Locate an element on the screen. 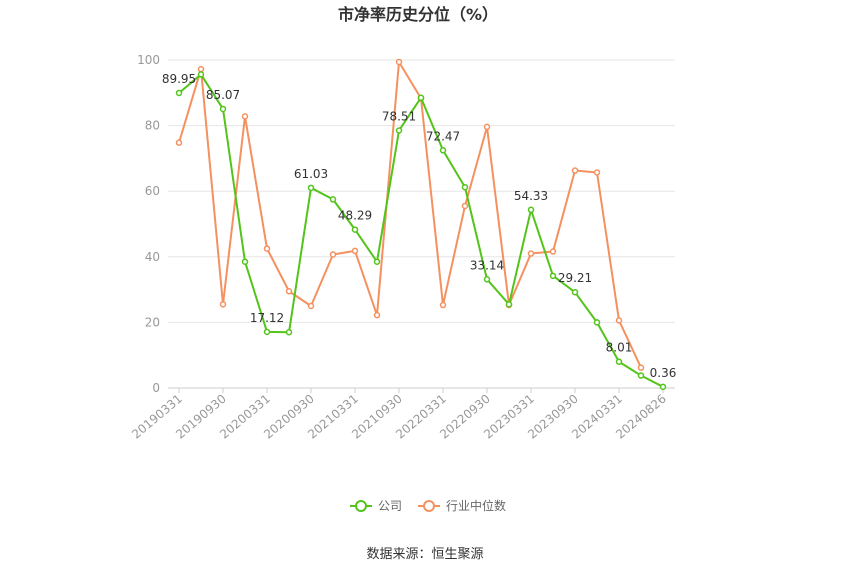 Image resolution: width=850 pixels, height=575 pixels. data-label: 29.21 is located at coordinates (575, 278).